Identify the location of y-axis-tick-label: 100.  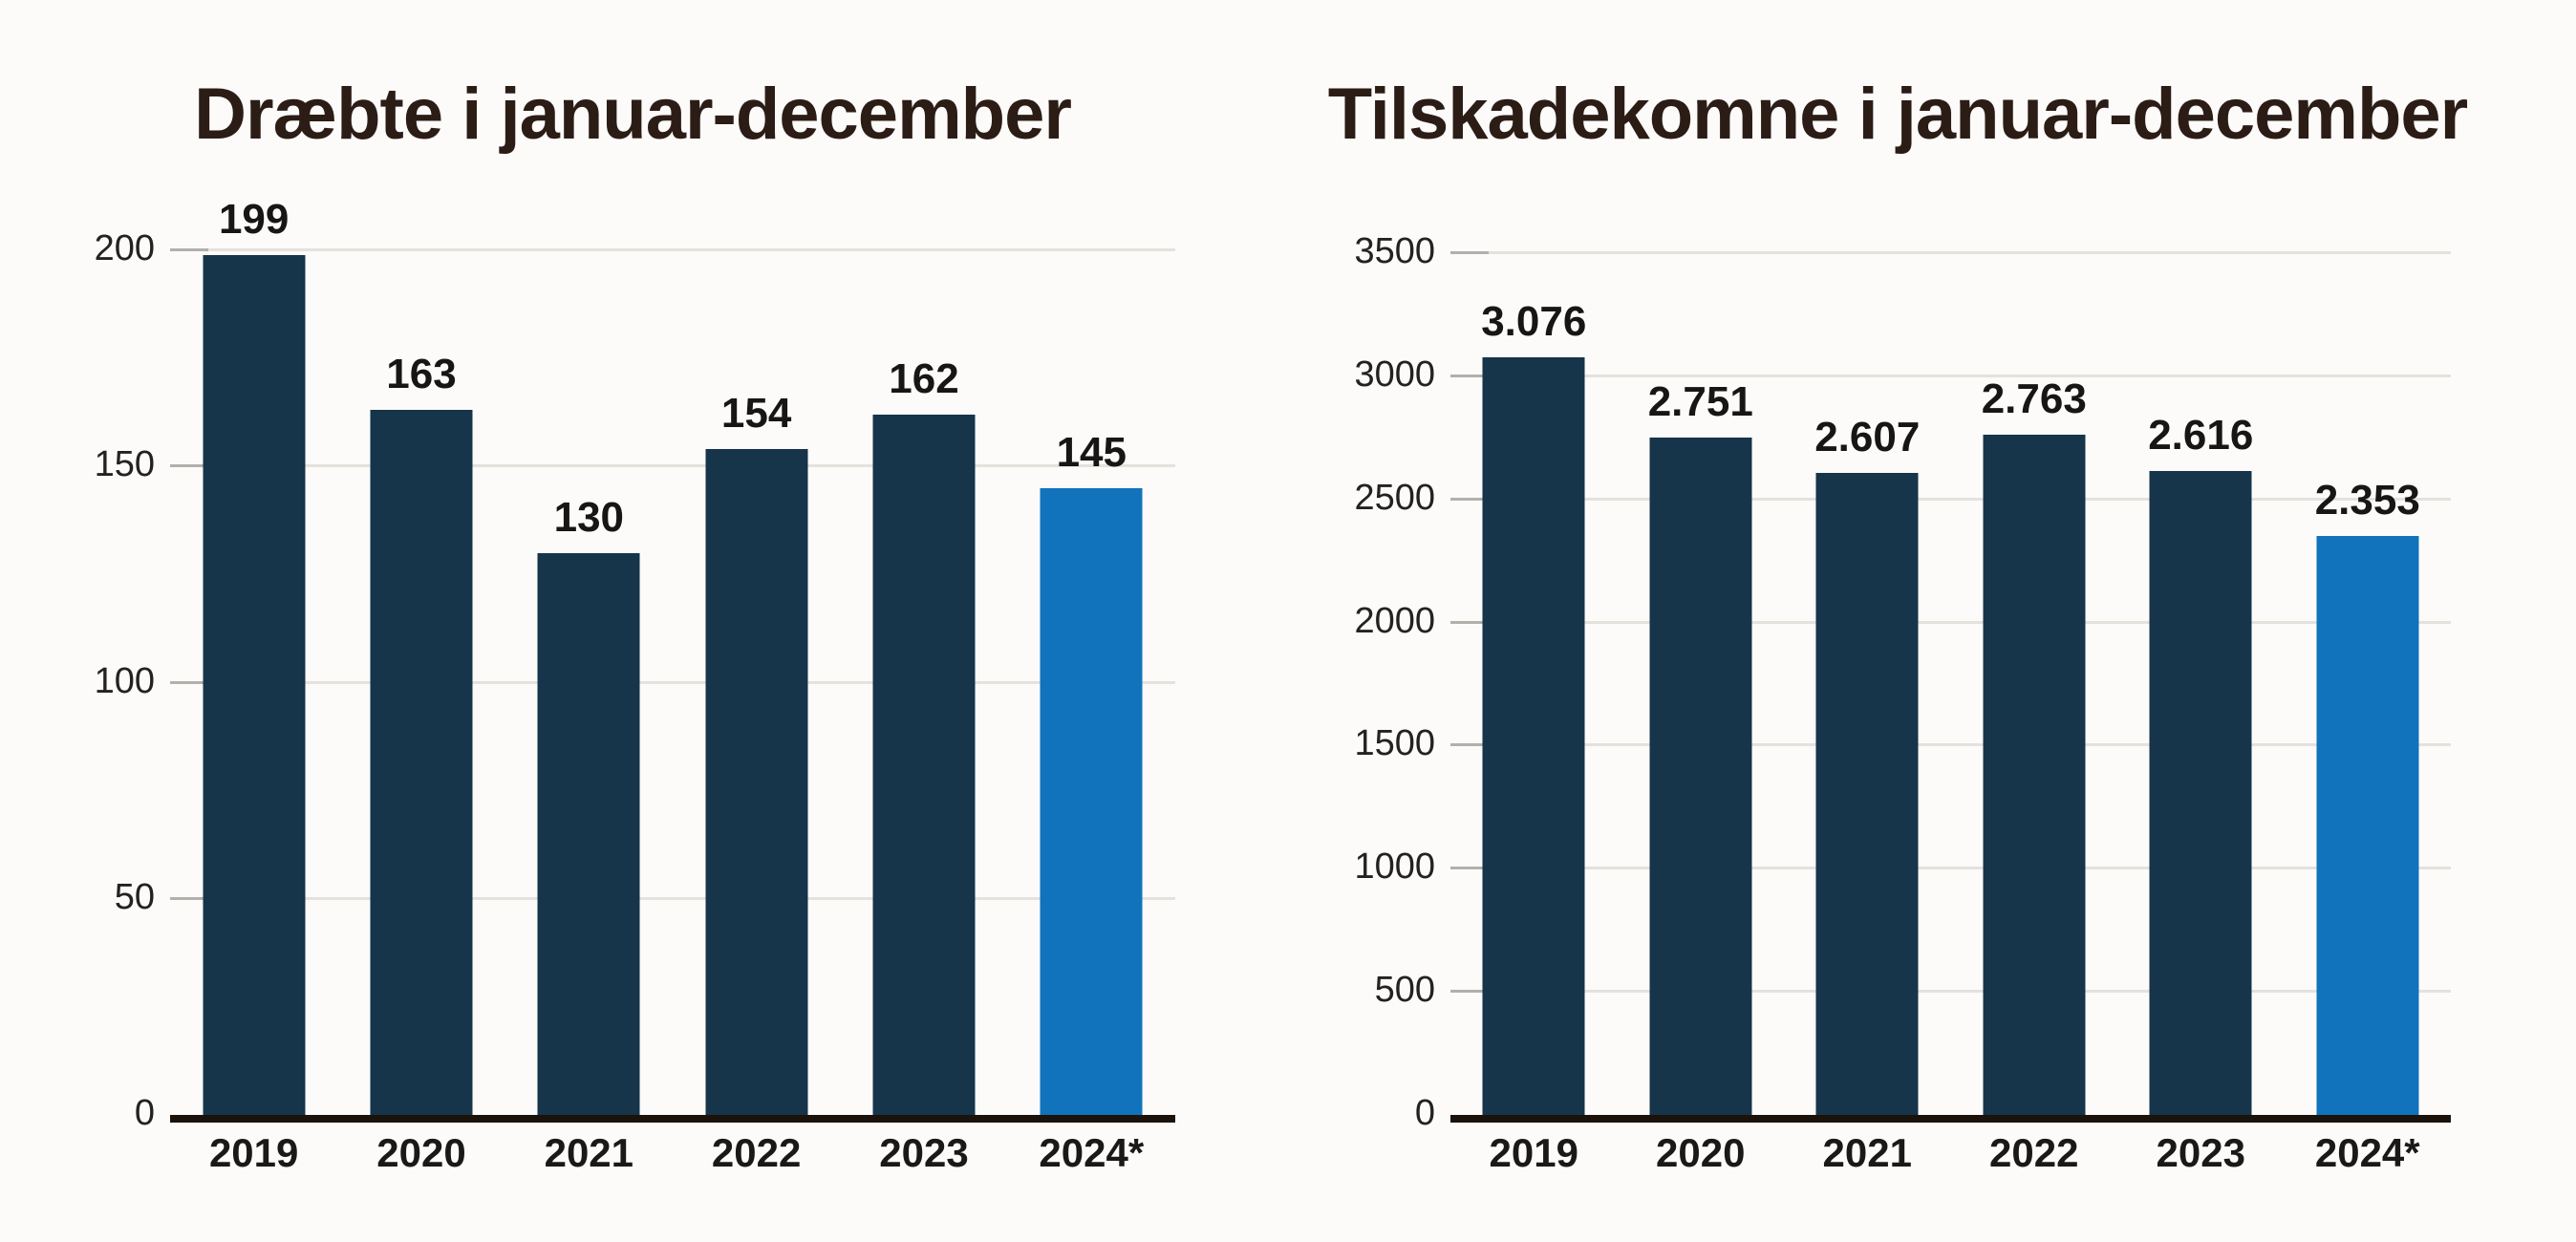
(124, 680).